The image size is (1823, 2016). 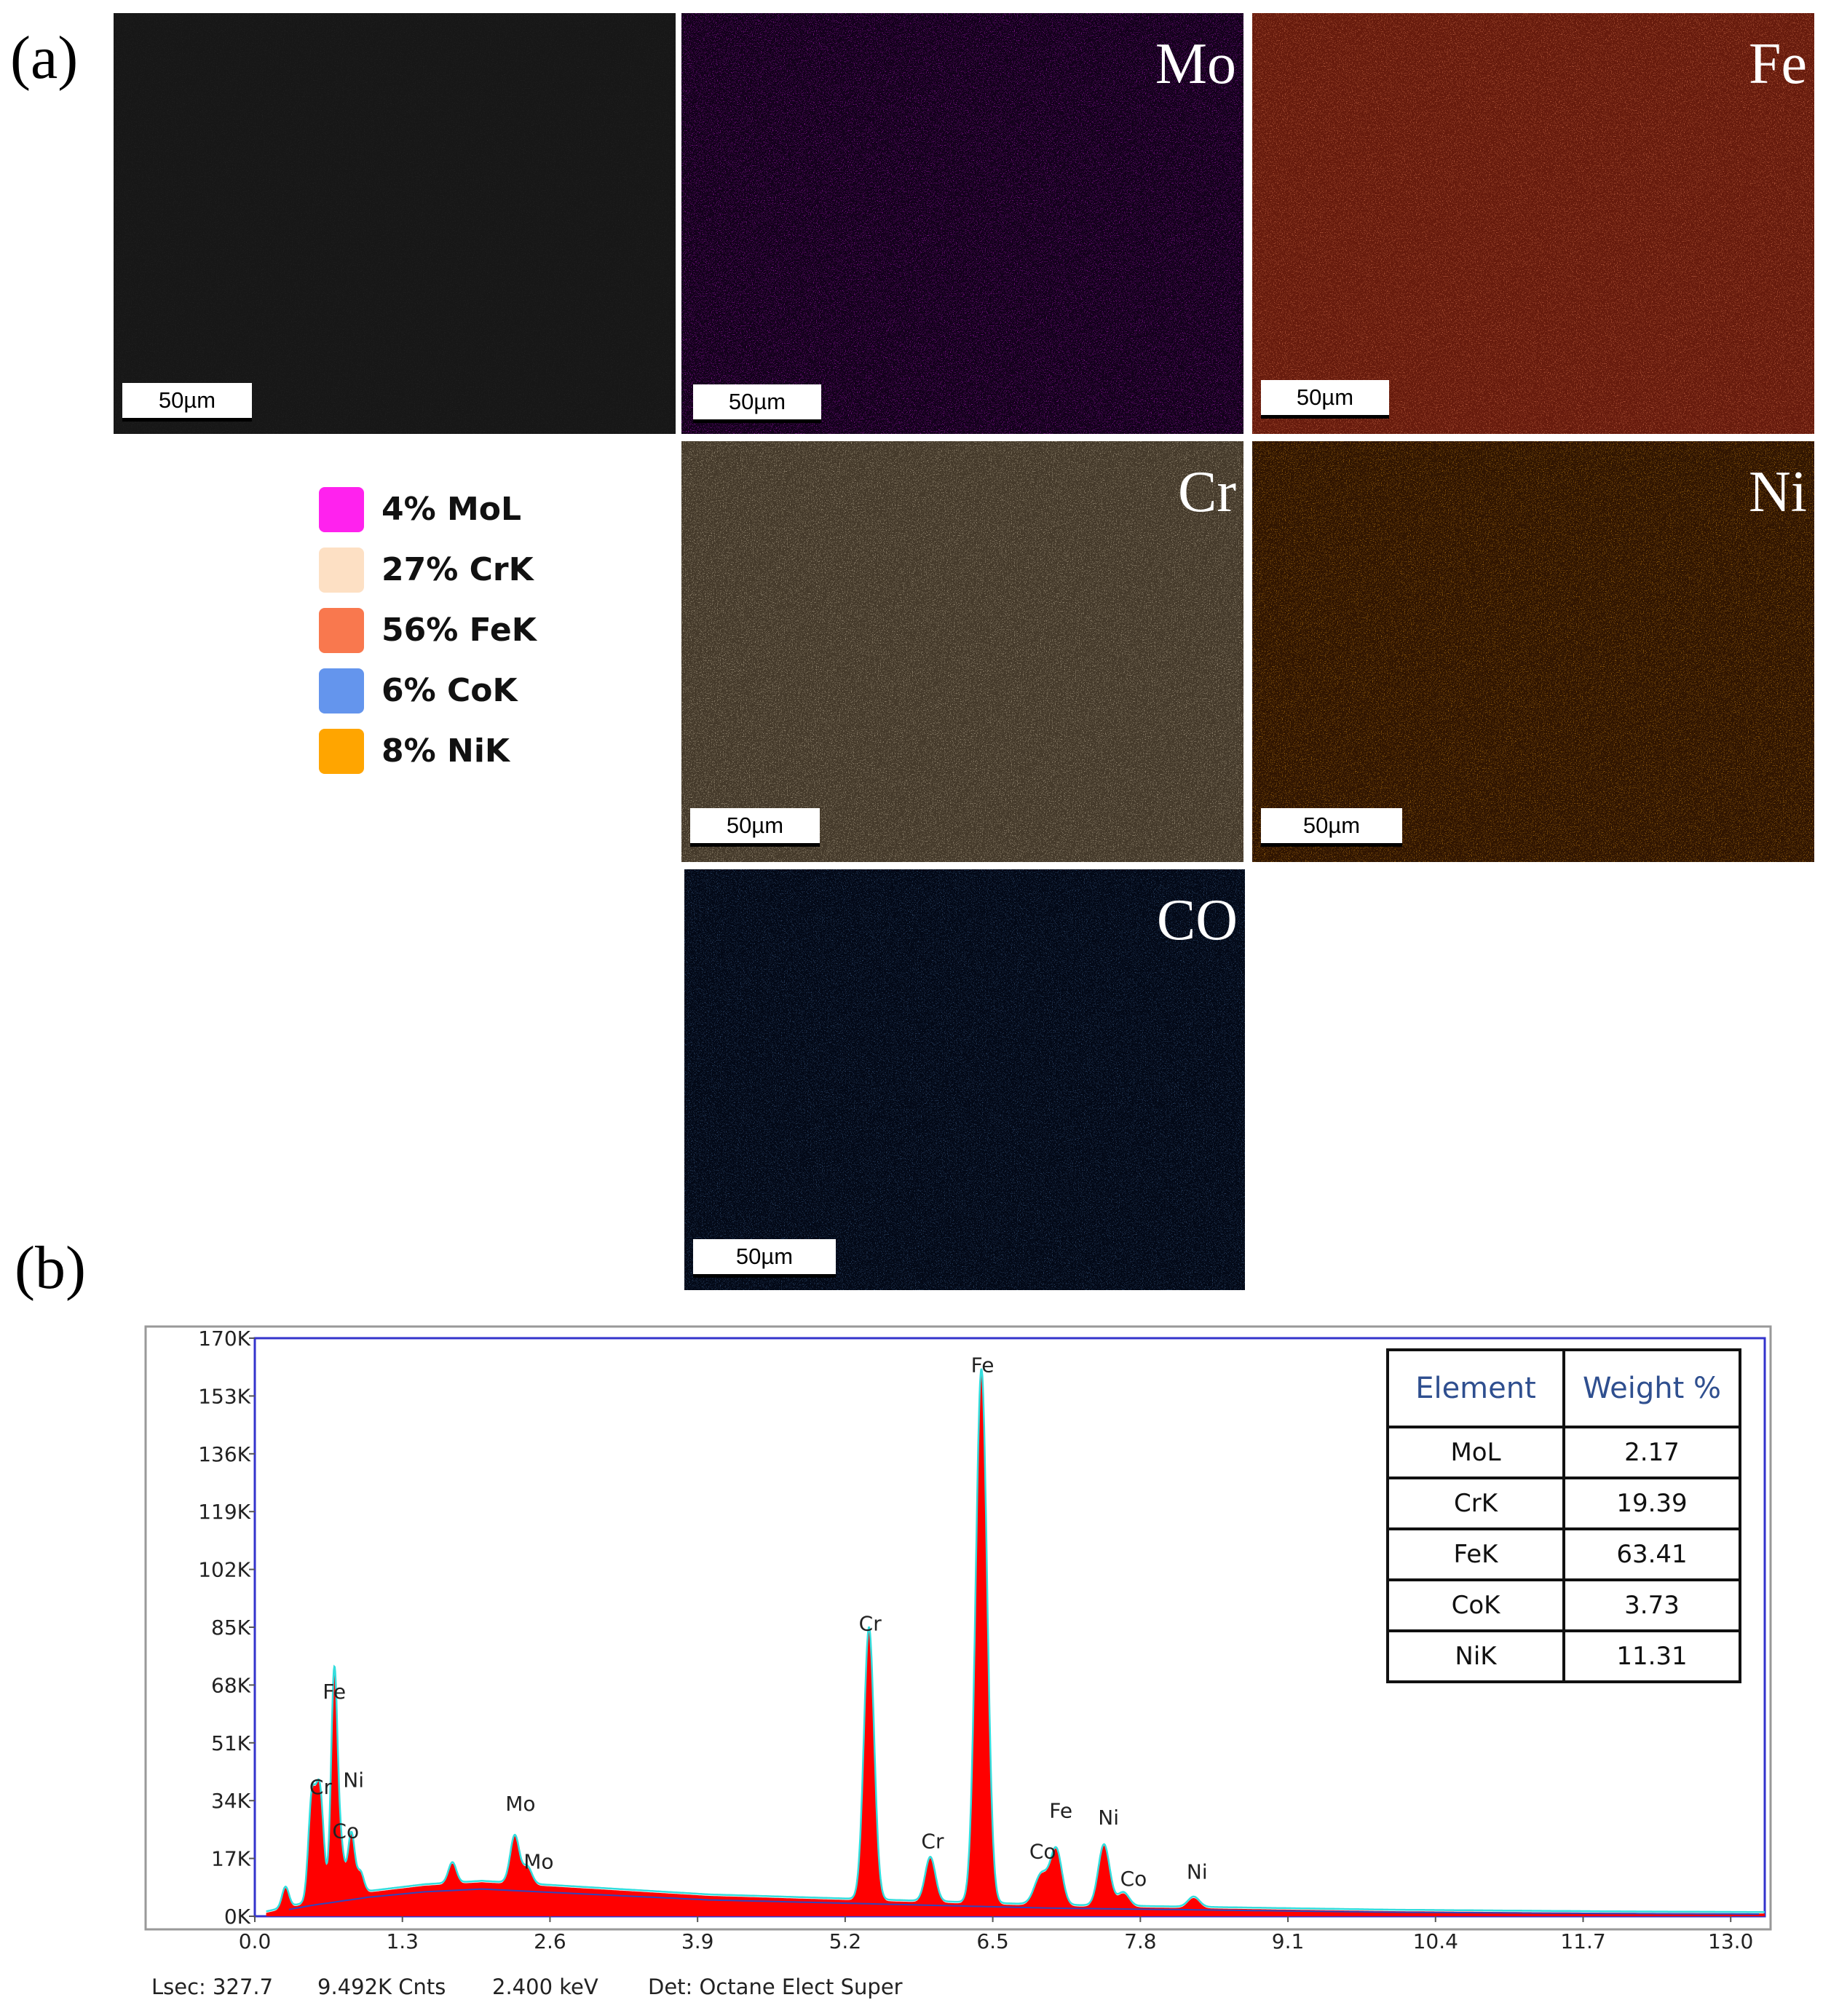 I want to click on y-tick-label: 153K, so click(x=224, y=1396).